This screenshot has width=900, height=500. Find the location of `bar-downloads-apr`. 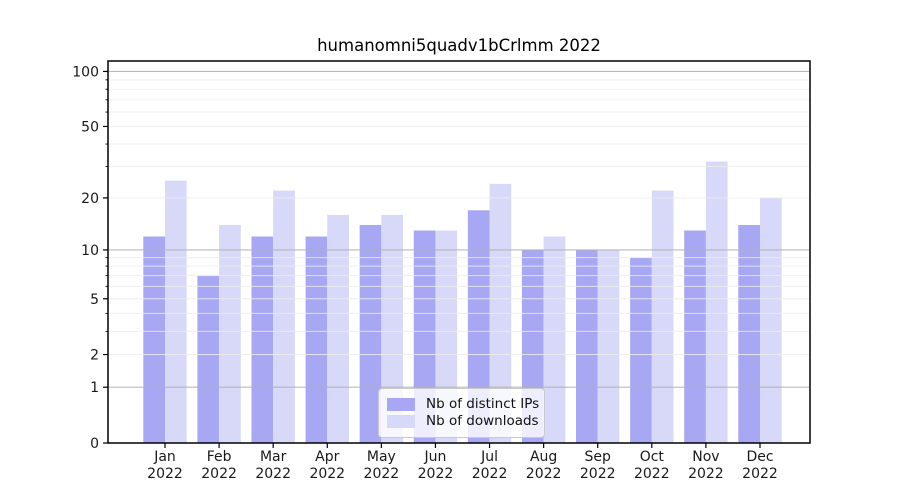

bar-downloads-apr is located at coordinates (338, 328).